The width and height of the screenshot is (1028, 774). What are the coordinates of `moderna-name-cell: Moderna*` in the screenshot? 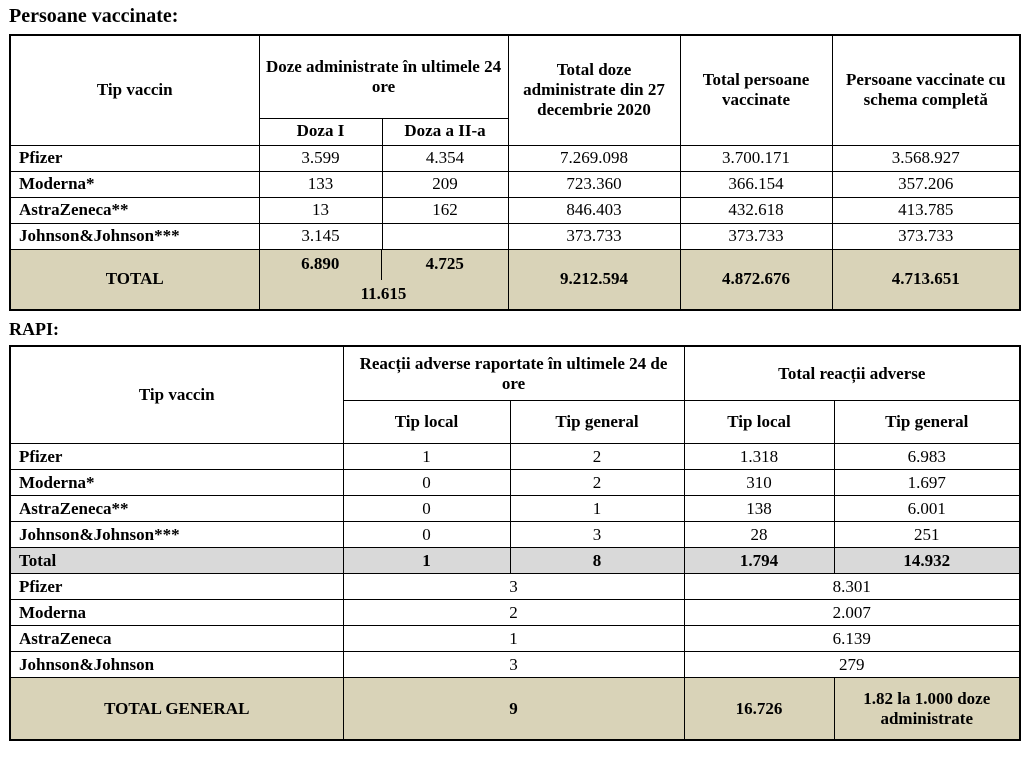 It's located at (134, 184).